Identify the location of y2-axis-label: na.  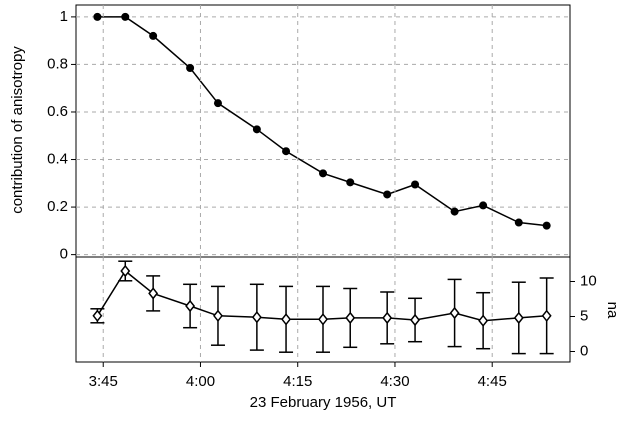
(612, 310).